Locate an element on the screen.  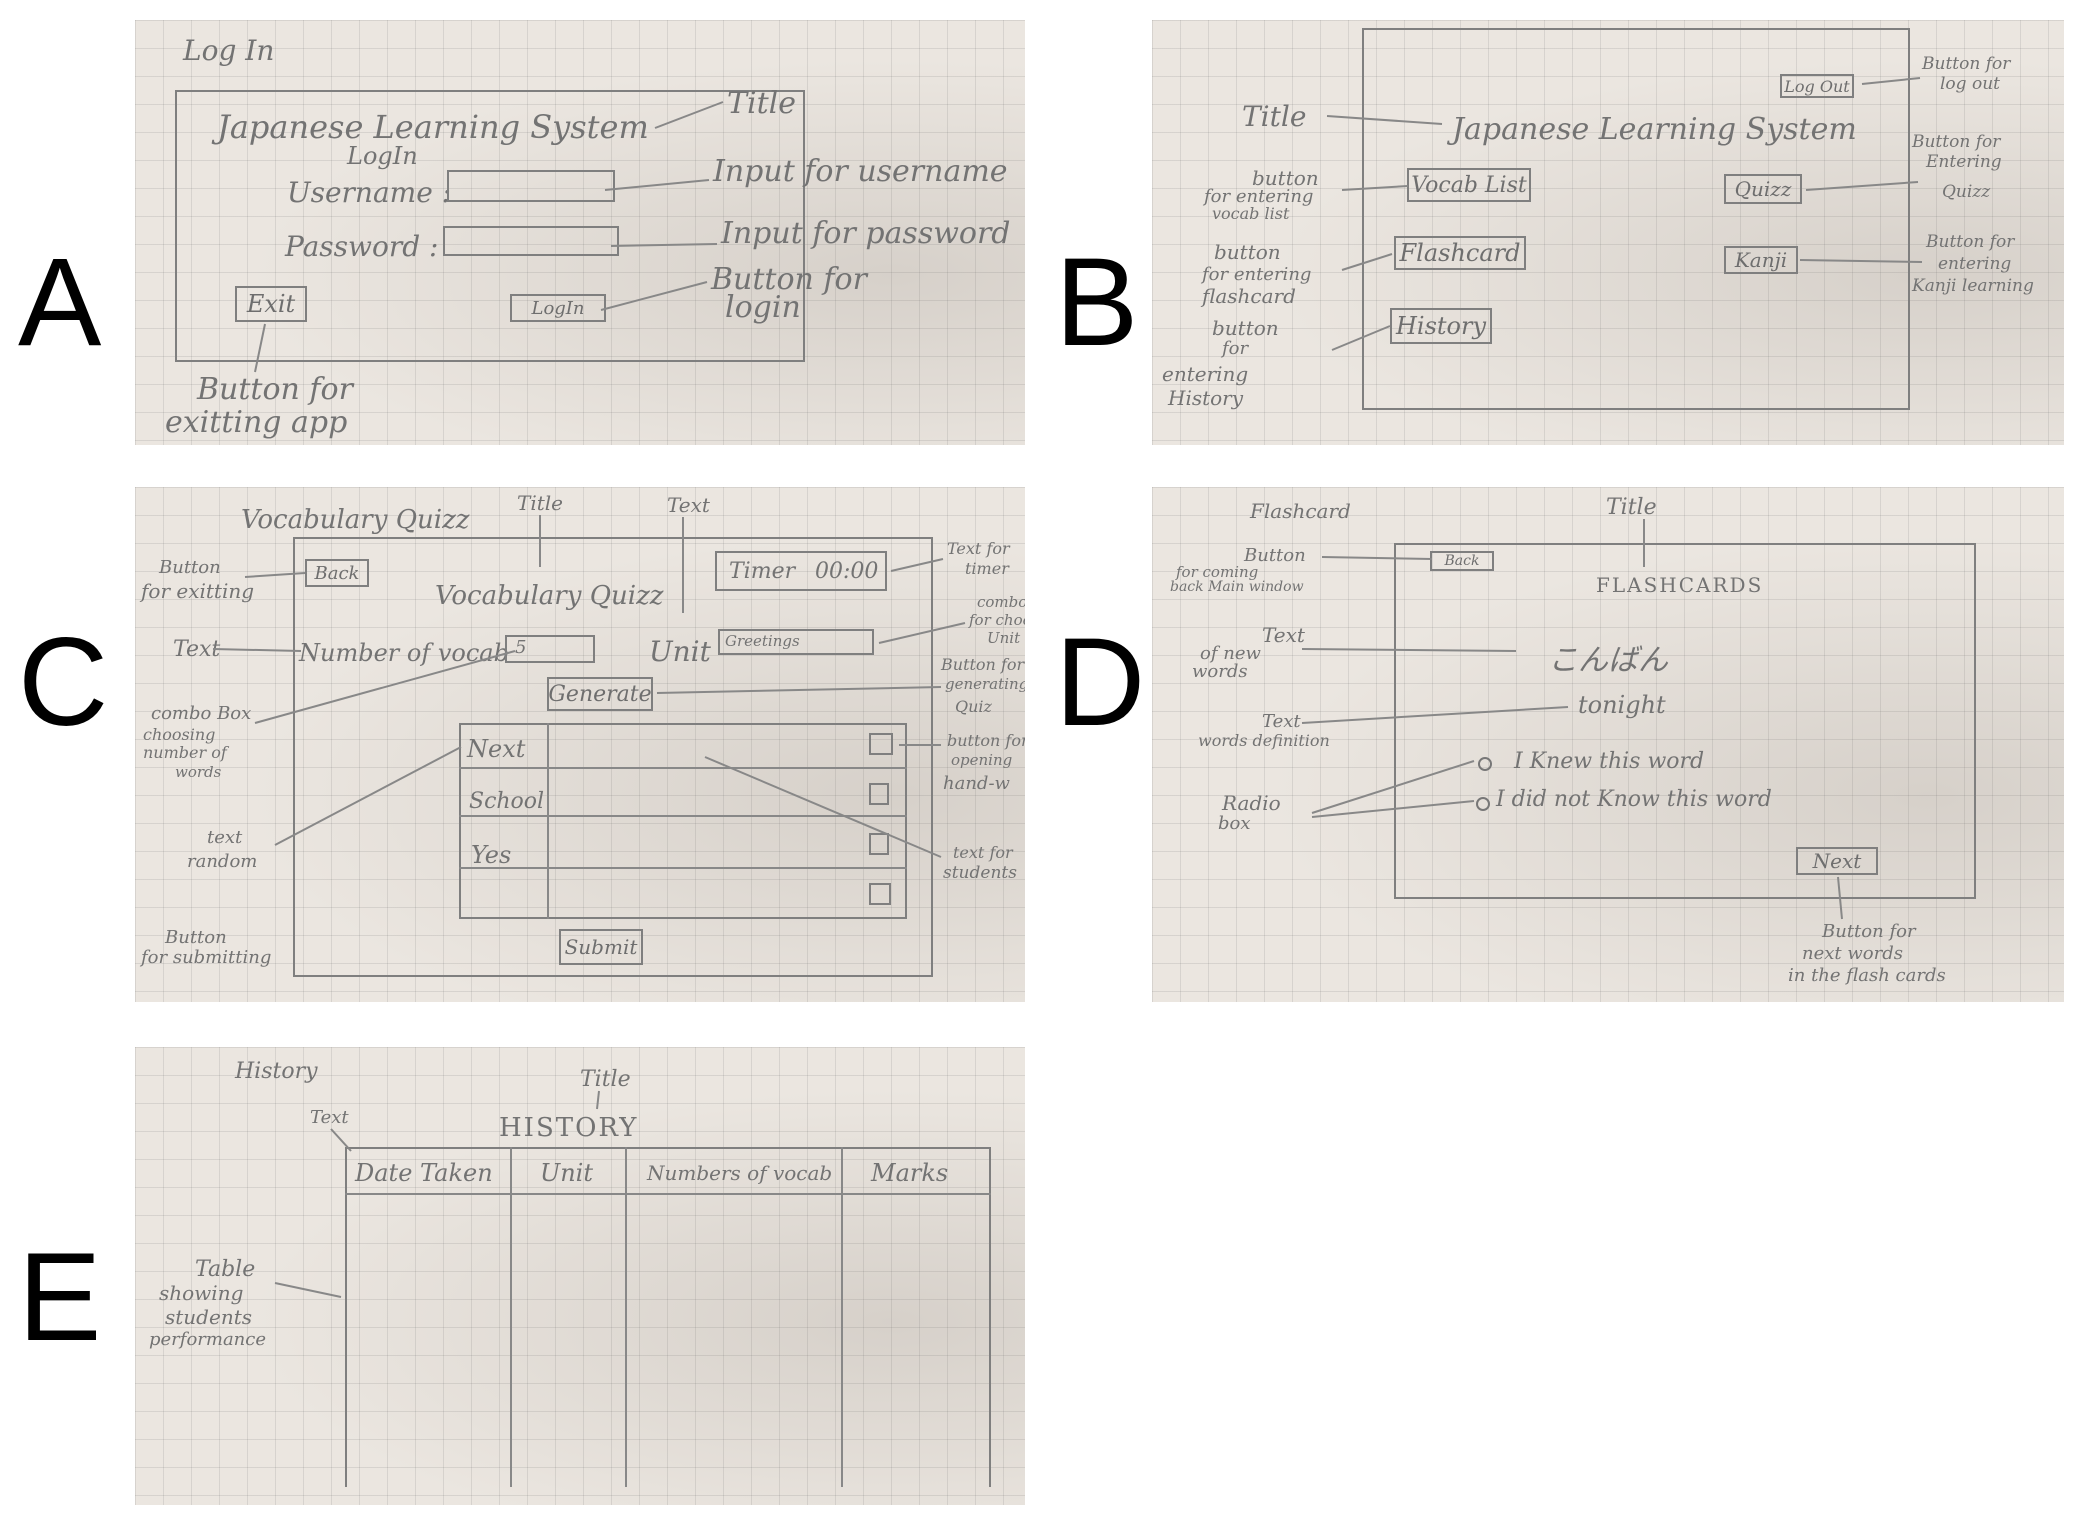
timer-value: 00:00 is located at coordinates (847, 571).